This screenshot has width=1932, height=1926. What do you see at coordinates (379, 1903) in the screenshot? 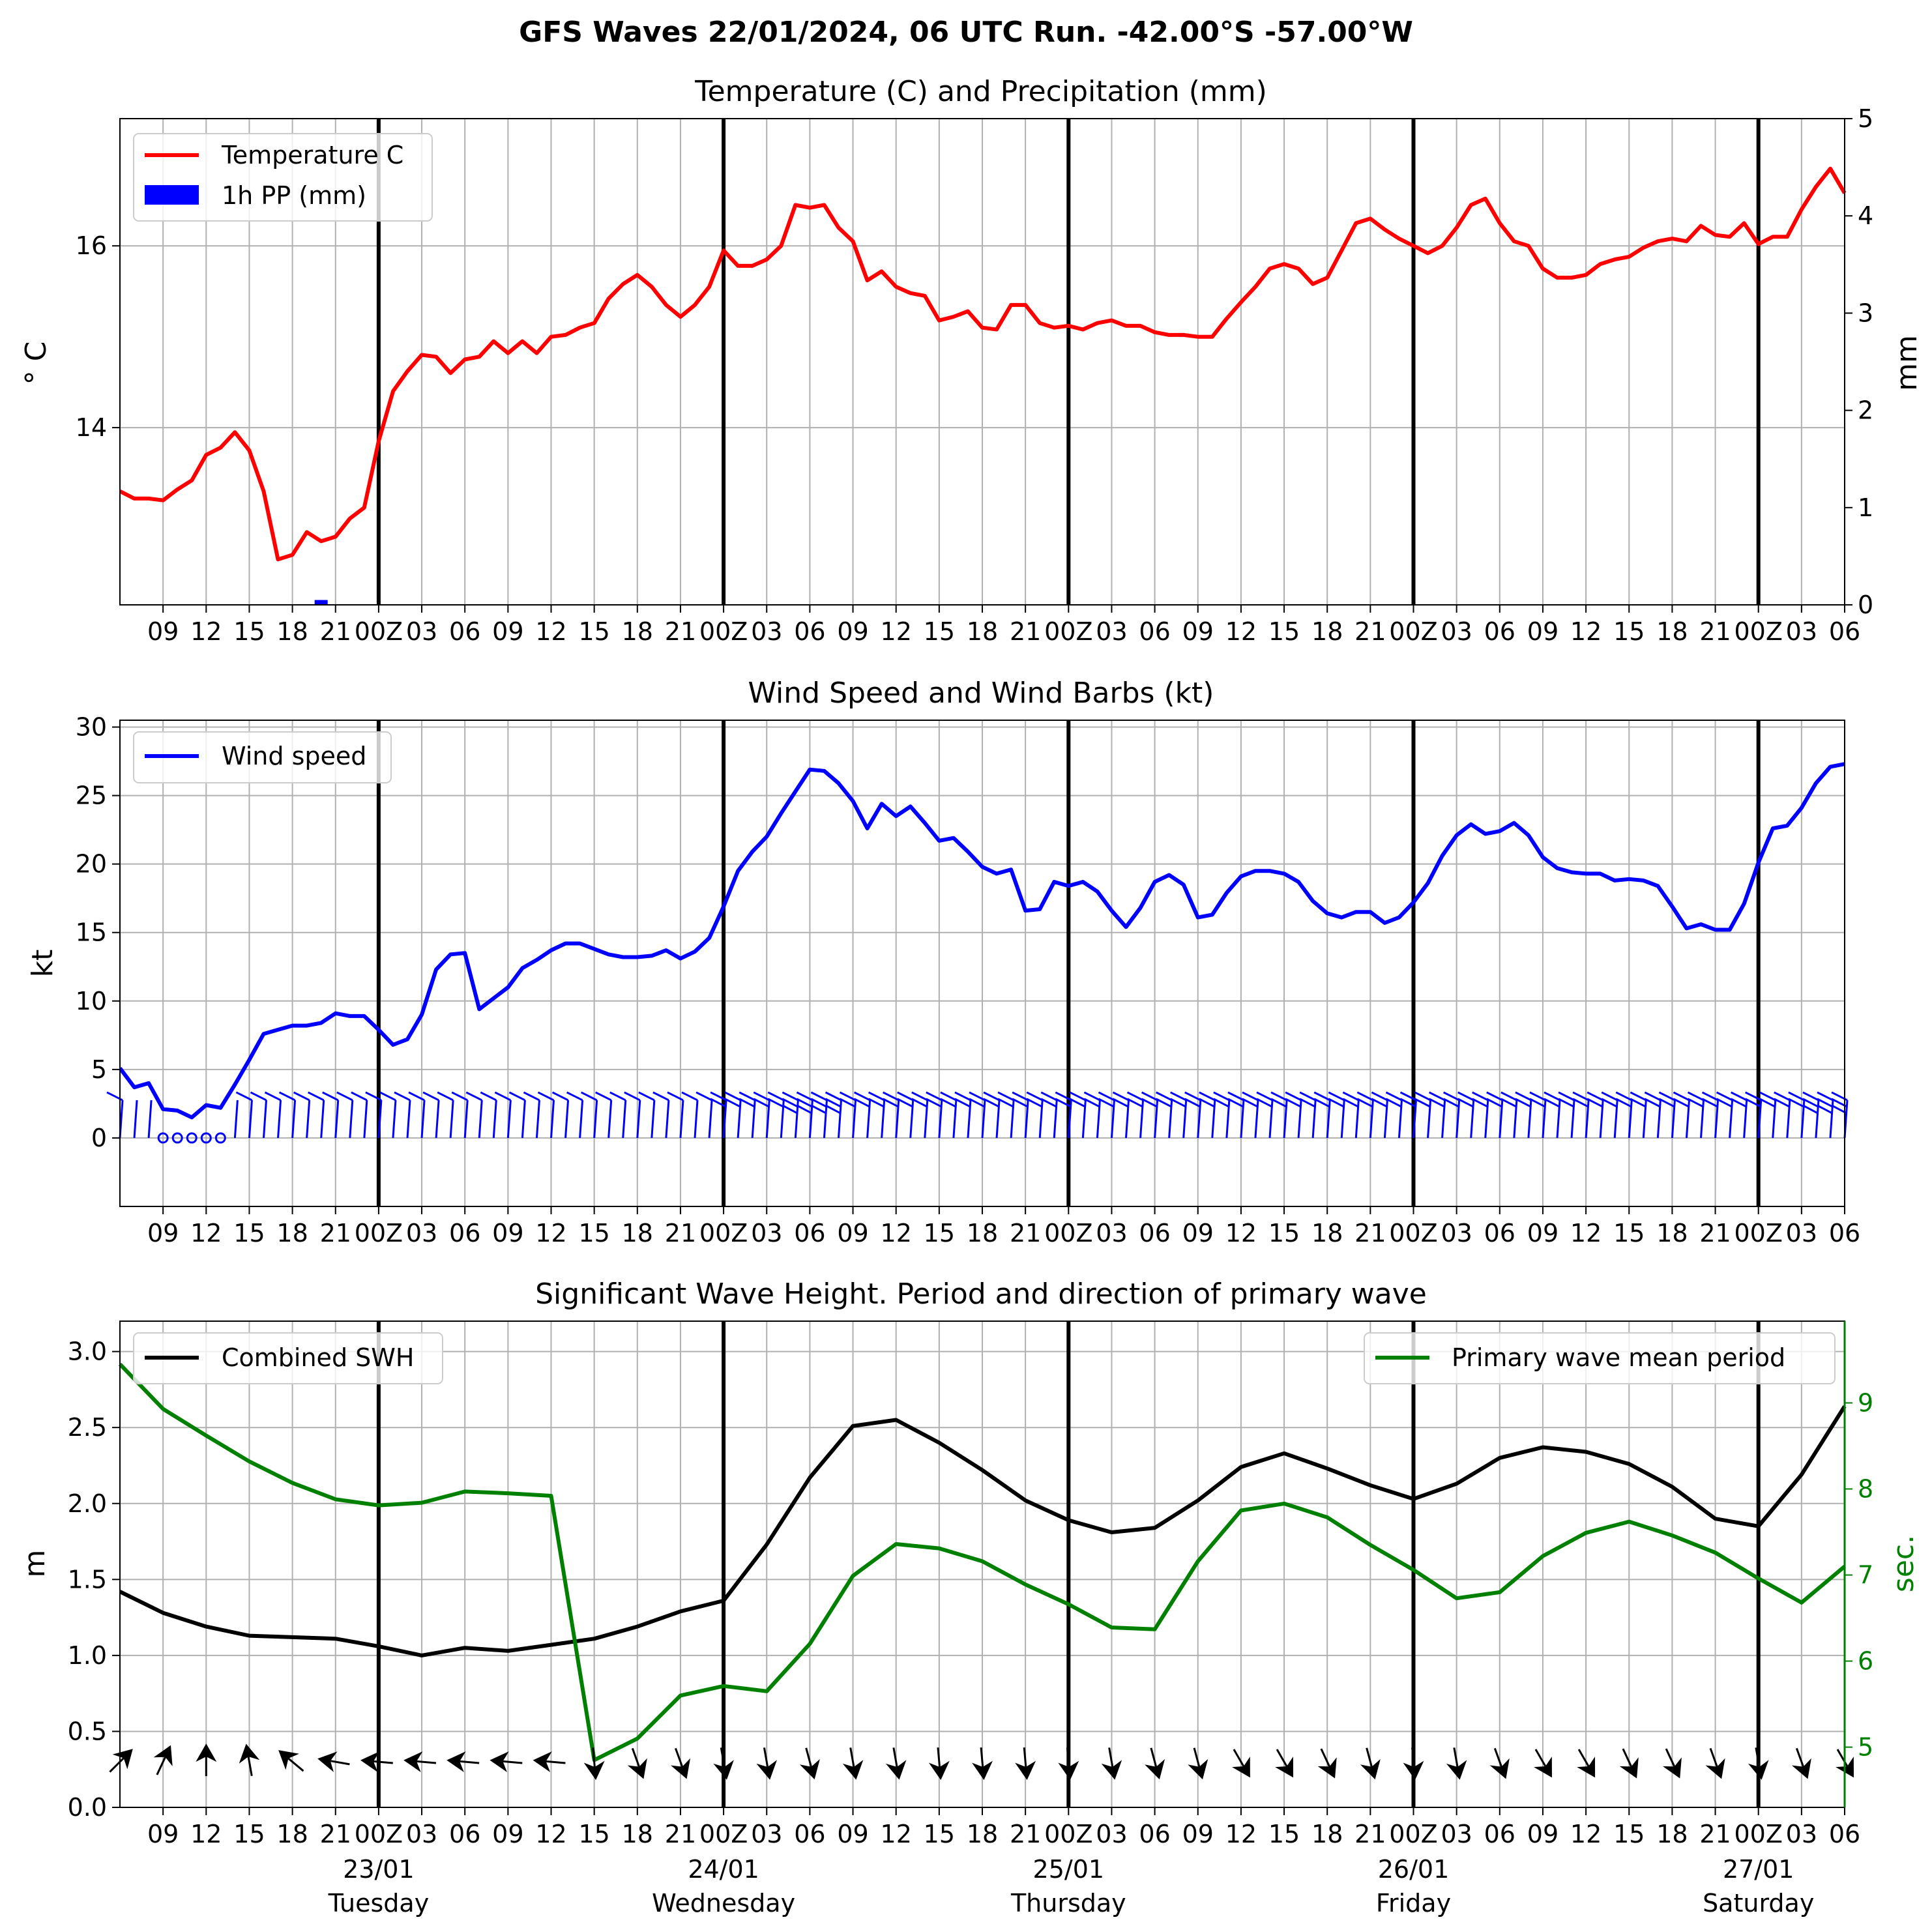
I see `day-weekday-label: Tuesday` at bounding box center [379, 1903].